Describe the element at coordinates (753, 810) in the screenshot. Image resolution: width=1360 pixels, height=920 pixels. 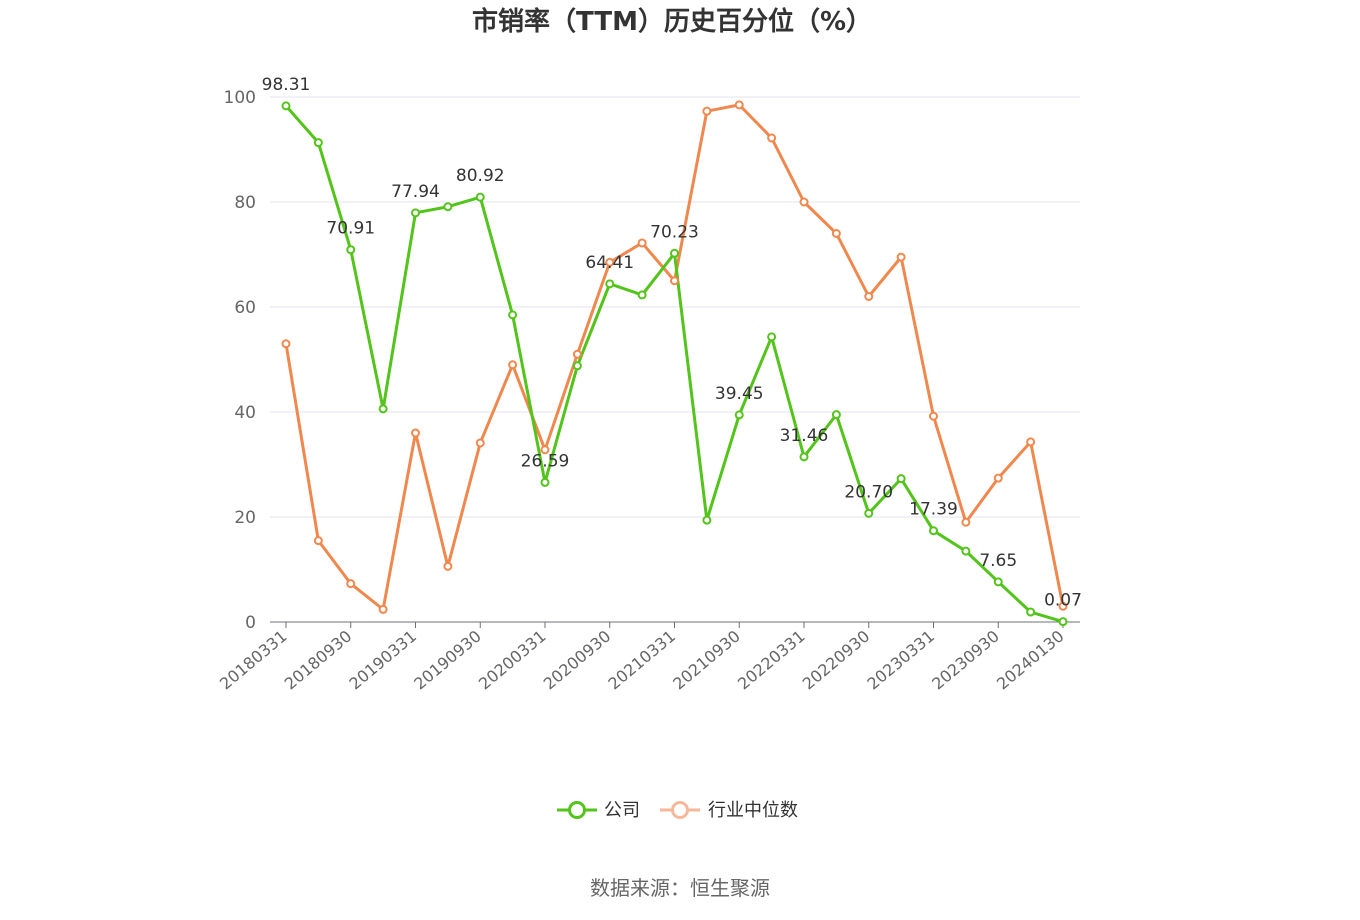
I see `legend-industry-label: 行业中位数` at that location.